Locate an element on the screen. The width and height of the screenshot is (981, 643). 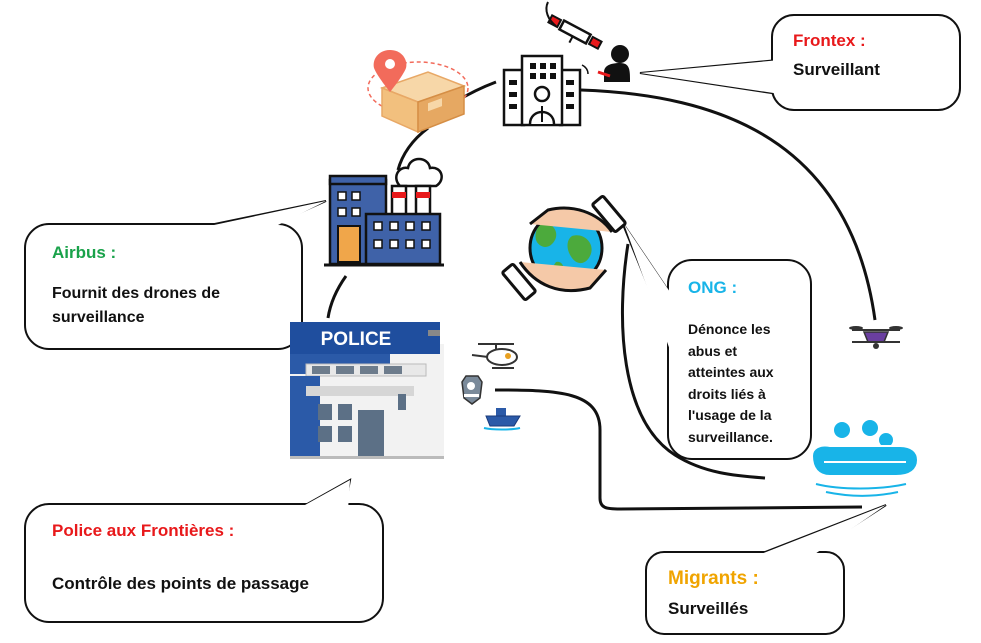
line-hands-to-boat is located at coordinates (693, 361).